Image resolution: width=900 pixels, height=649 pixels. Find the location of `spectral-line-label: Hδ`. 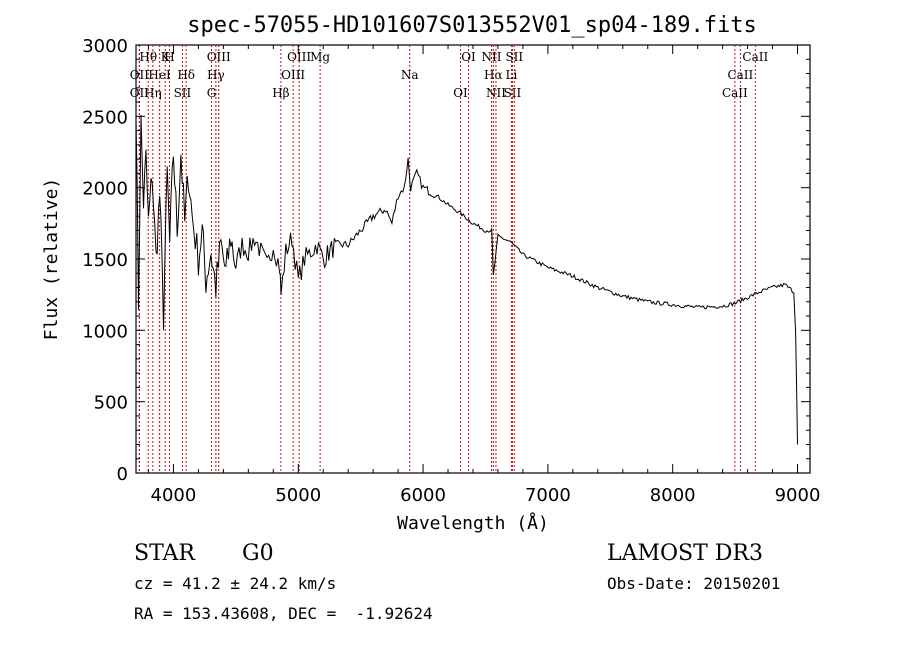

spectral-line-label: Hδ is located at coordinates (186, 75).